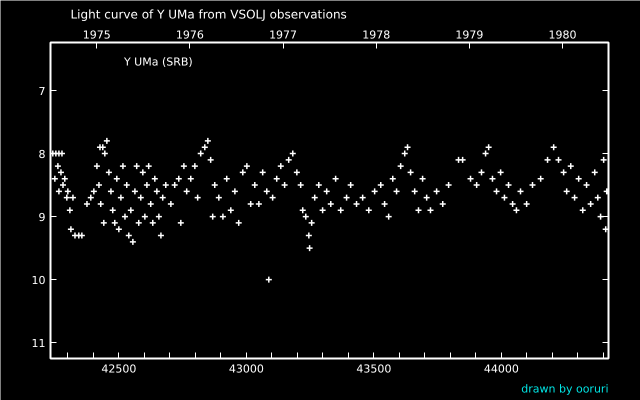  I want to click on x-tick-label: 43500, so click(374, 369).